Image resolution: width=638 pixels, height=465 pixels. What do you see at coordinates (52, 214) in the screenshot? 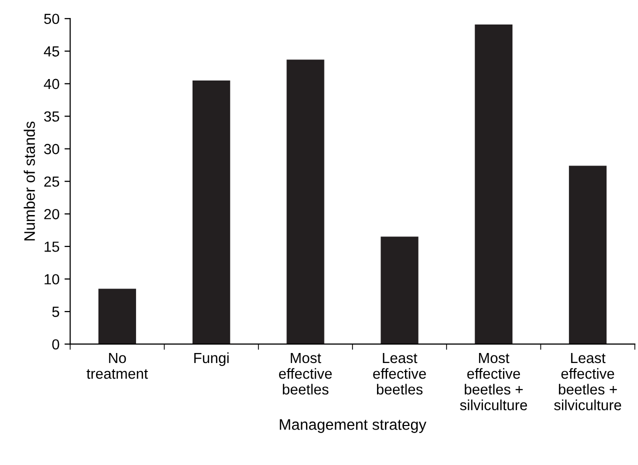
I see `y-tick-label: 20` at bounding box center [52, 214].